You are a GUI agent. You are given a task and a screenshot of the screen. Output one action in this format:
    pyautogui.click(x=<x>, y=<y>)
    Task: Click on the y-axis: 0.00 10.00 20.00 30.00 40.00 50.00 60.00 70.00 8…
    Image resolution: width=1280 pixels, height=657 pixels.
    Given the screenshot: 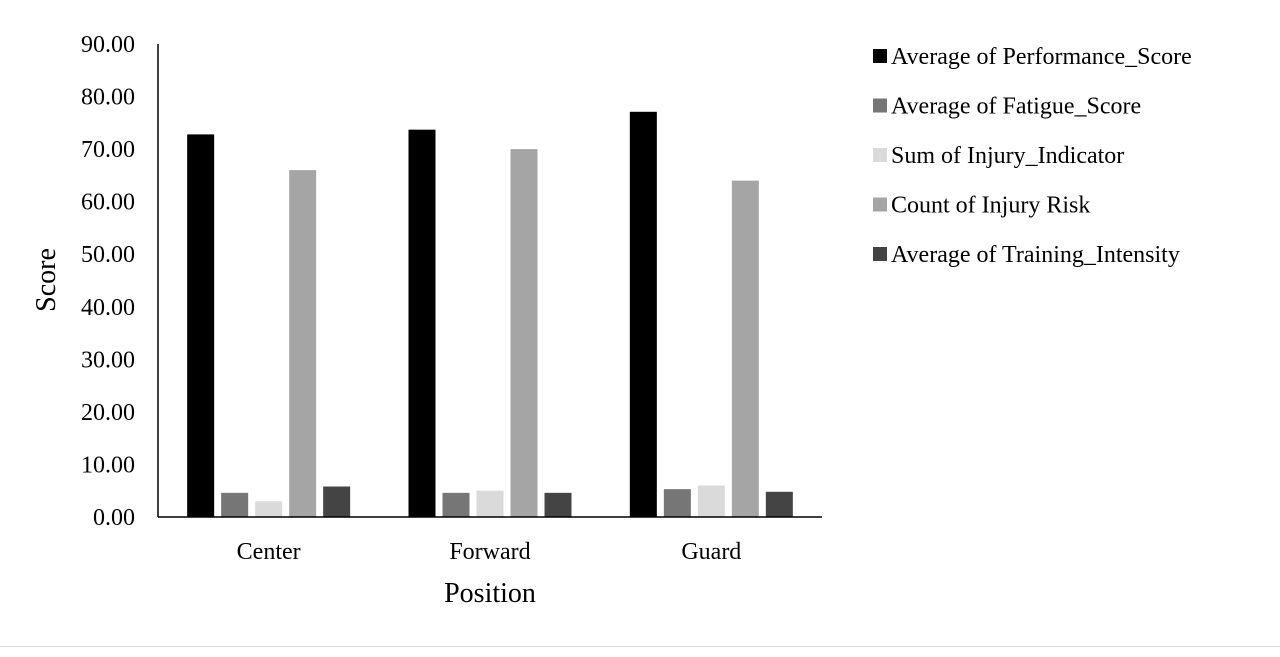 What is the action you would take?
    pyautogui.click(x=120, y=281)
    